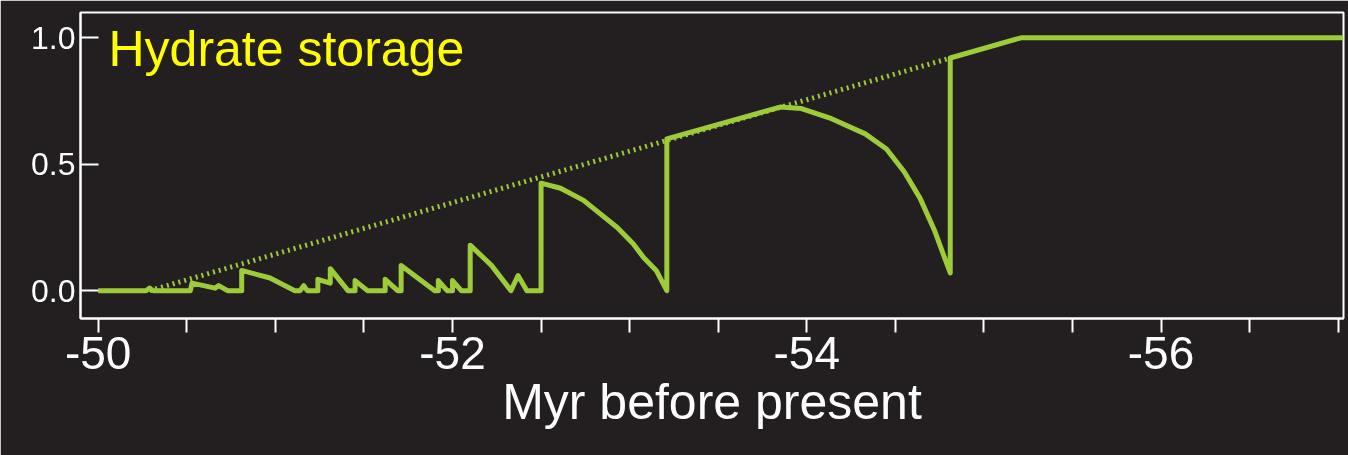 Image resolution: width=1348 pixels, height=455 pixels. What do you see at coordinates (98, 352) in the screenshot?
I see `x-tick-label: -50` at bounding box center [98, 352].